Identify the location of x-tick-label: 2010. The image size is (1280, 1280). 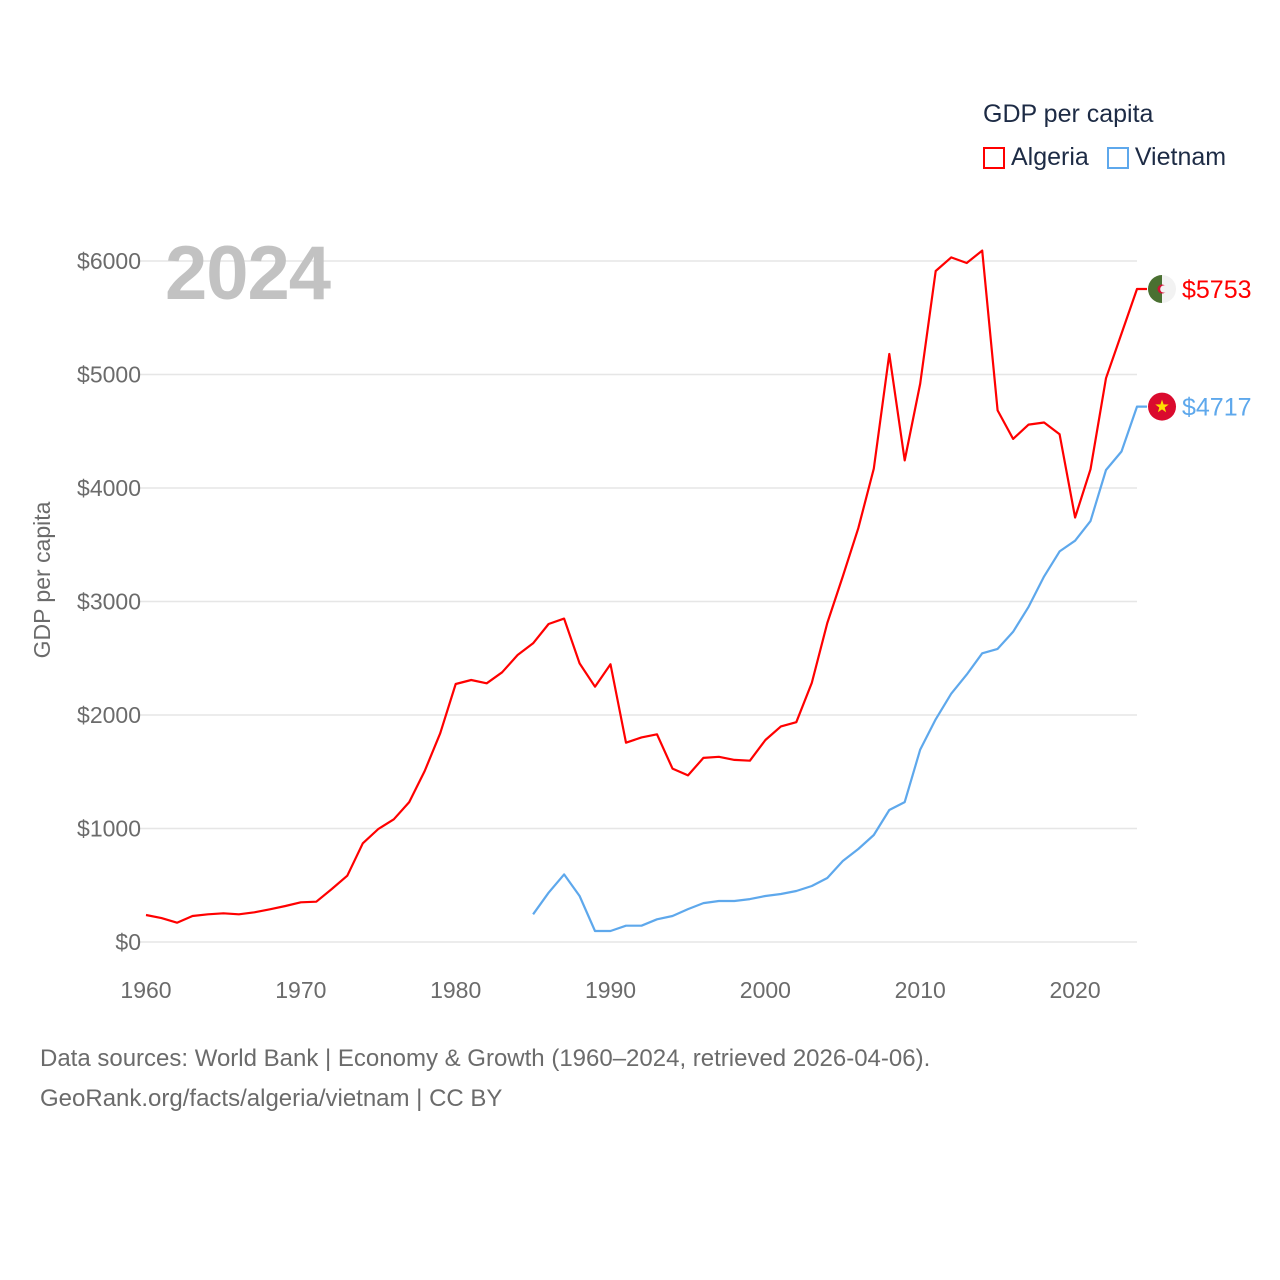
(920, 990).